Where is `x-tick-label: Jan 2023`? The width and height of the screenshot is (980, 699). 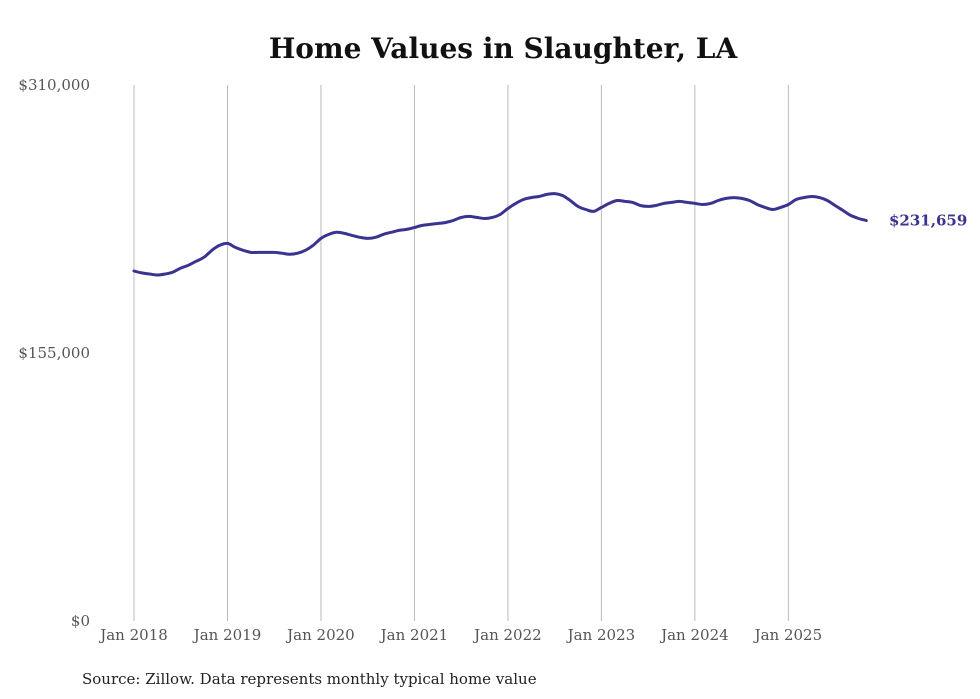 x-tick-label: Jan 2023 is located at coordinates (601, 635).